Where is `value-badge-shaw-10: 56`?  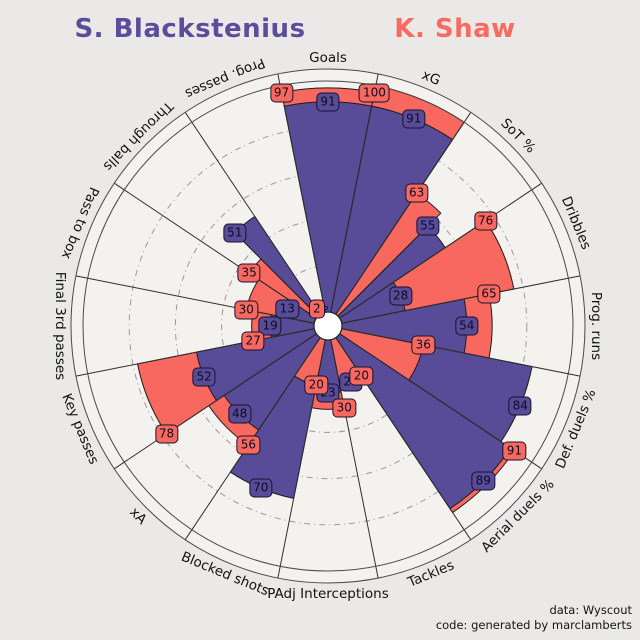 value-badge-shaw-10: 56 is located at coordinates (248, 445).